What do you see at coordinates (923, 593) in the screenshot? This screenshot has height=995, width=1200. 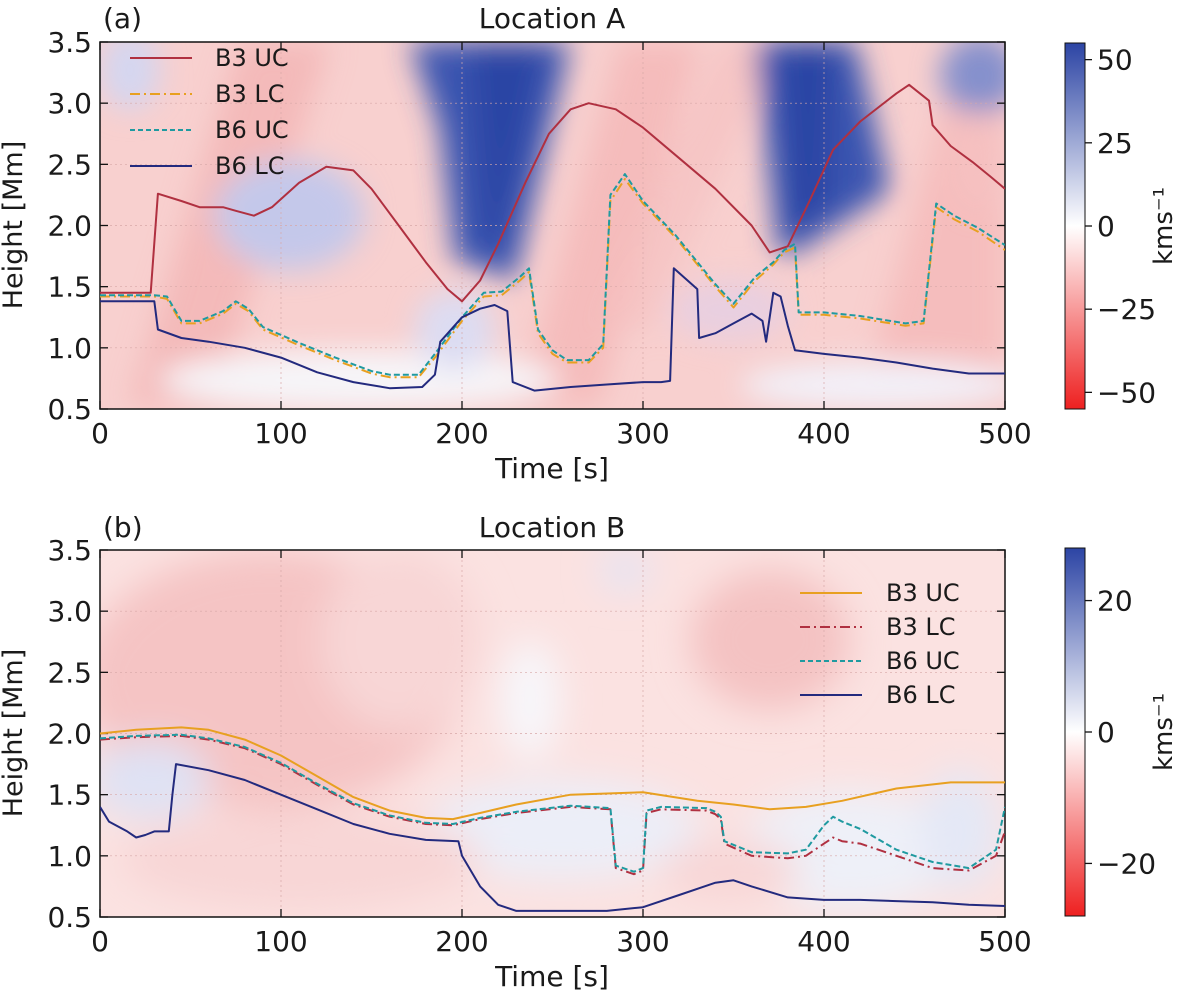 I see `panel-b-legend-label-1: B3 UC` at bounding box center [923, 593].